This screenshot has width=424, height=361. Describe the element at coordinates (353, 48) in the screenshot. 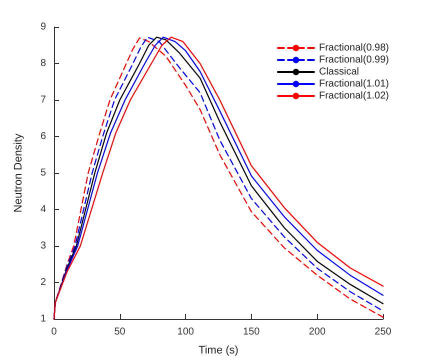

I see `legend-label: Fractional(0.98)` at that location.